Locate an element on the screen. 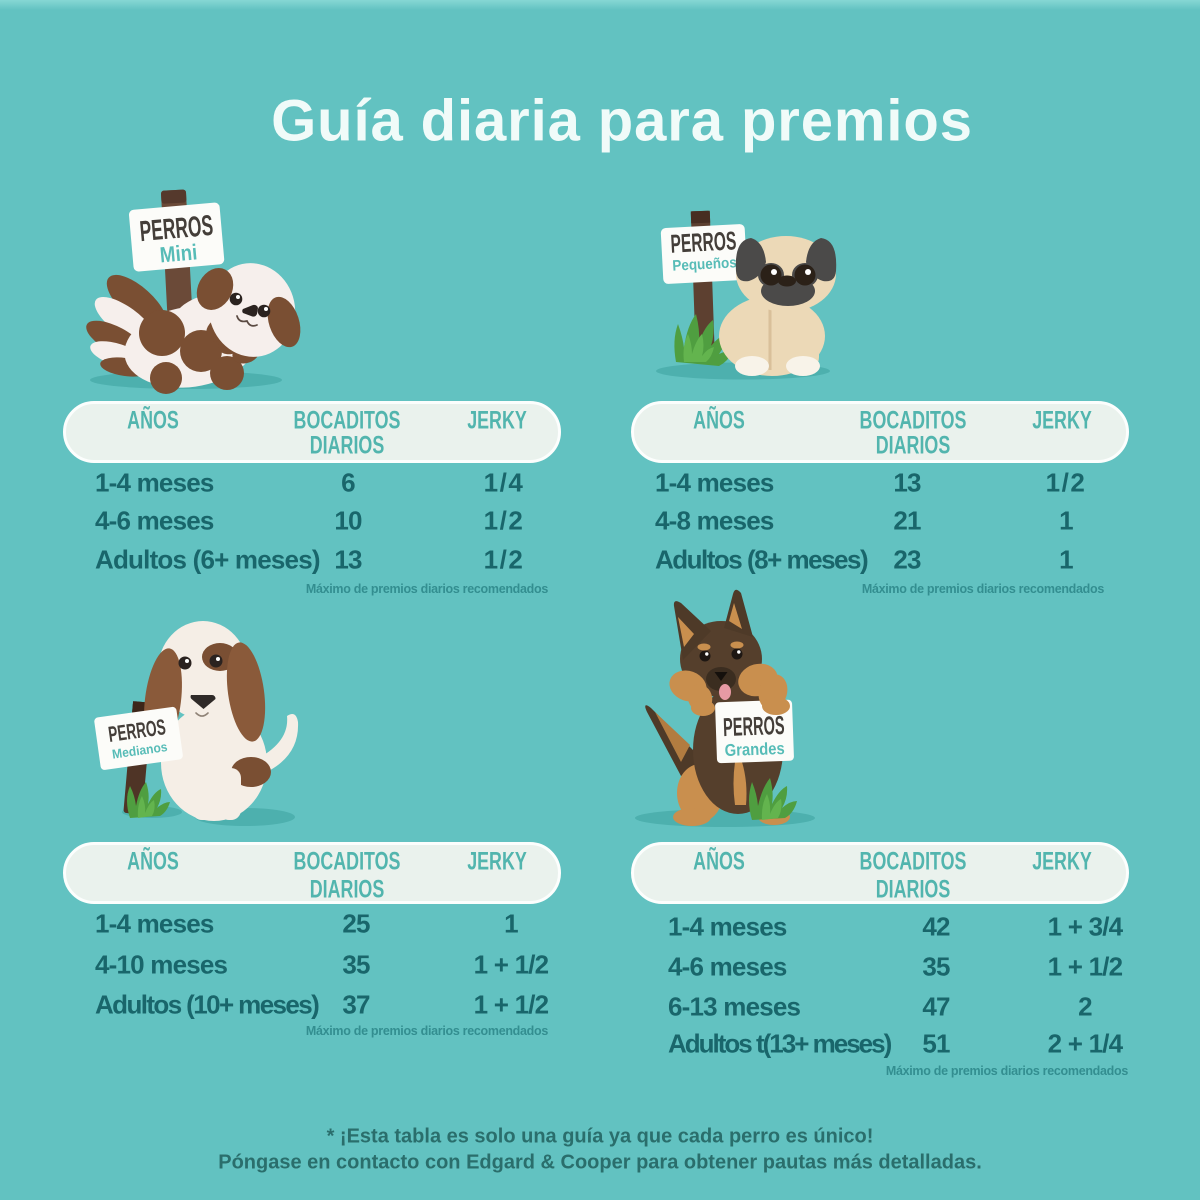 The image size is (1200, 1200). svg-text: Grandes is located at coordinates (754, 750).